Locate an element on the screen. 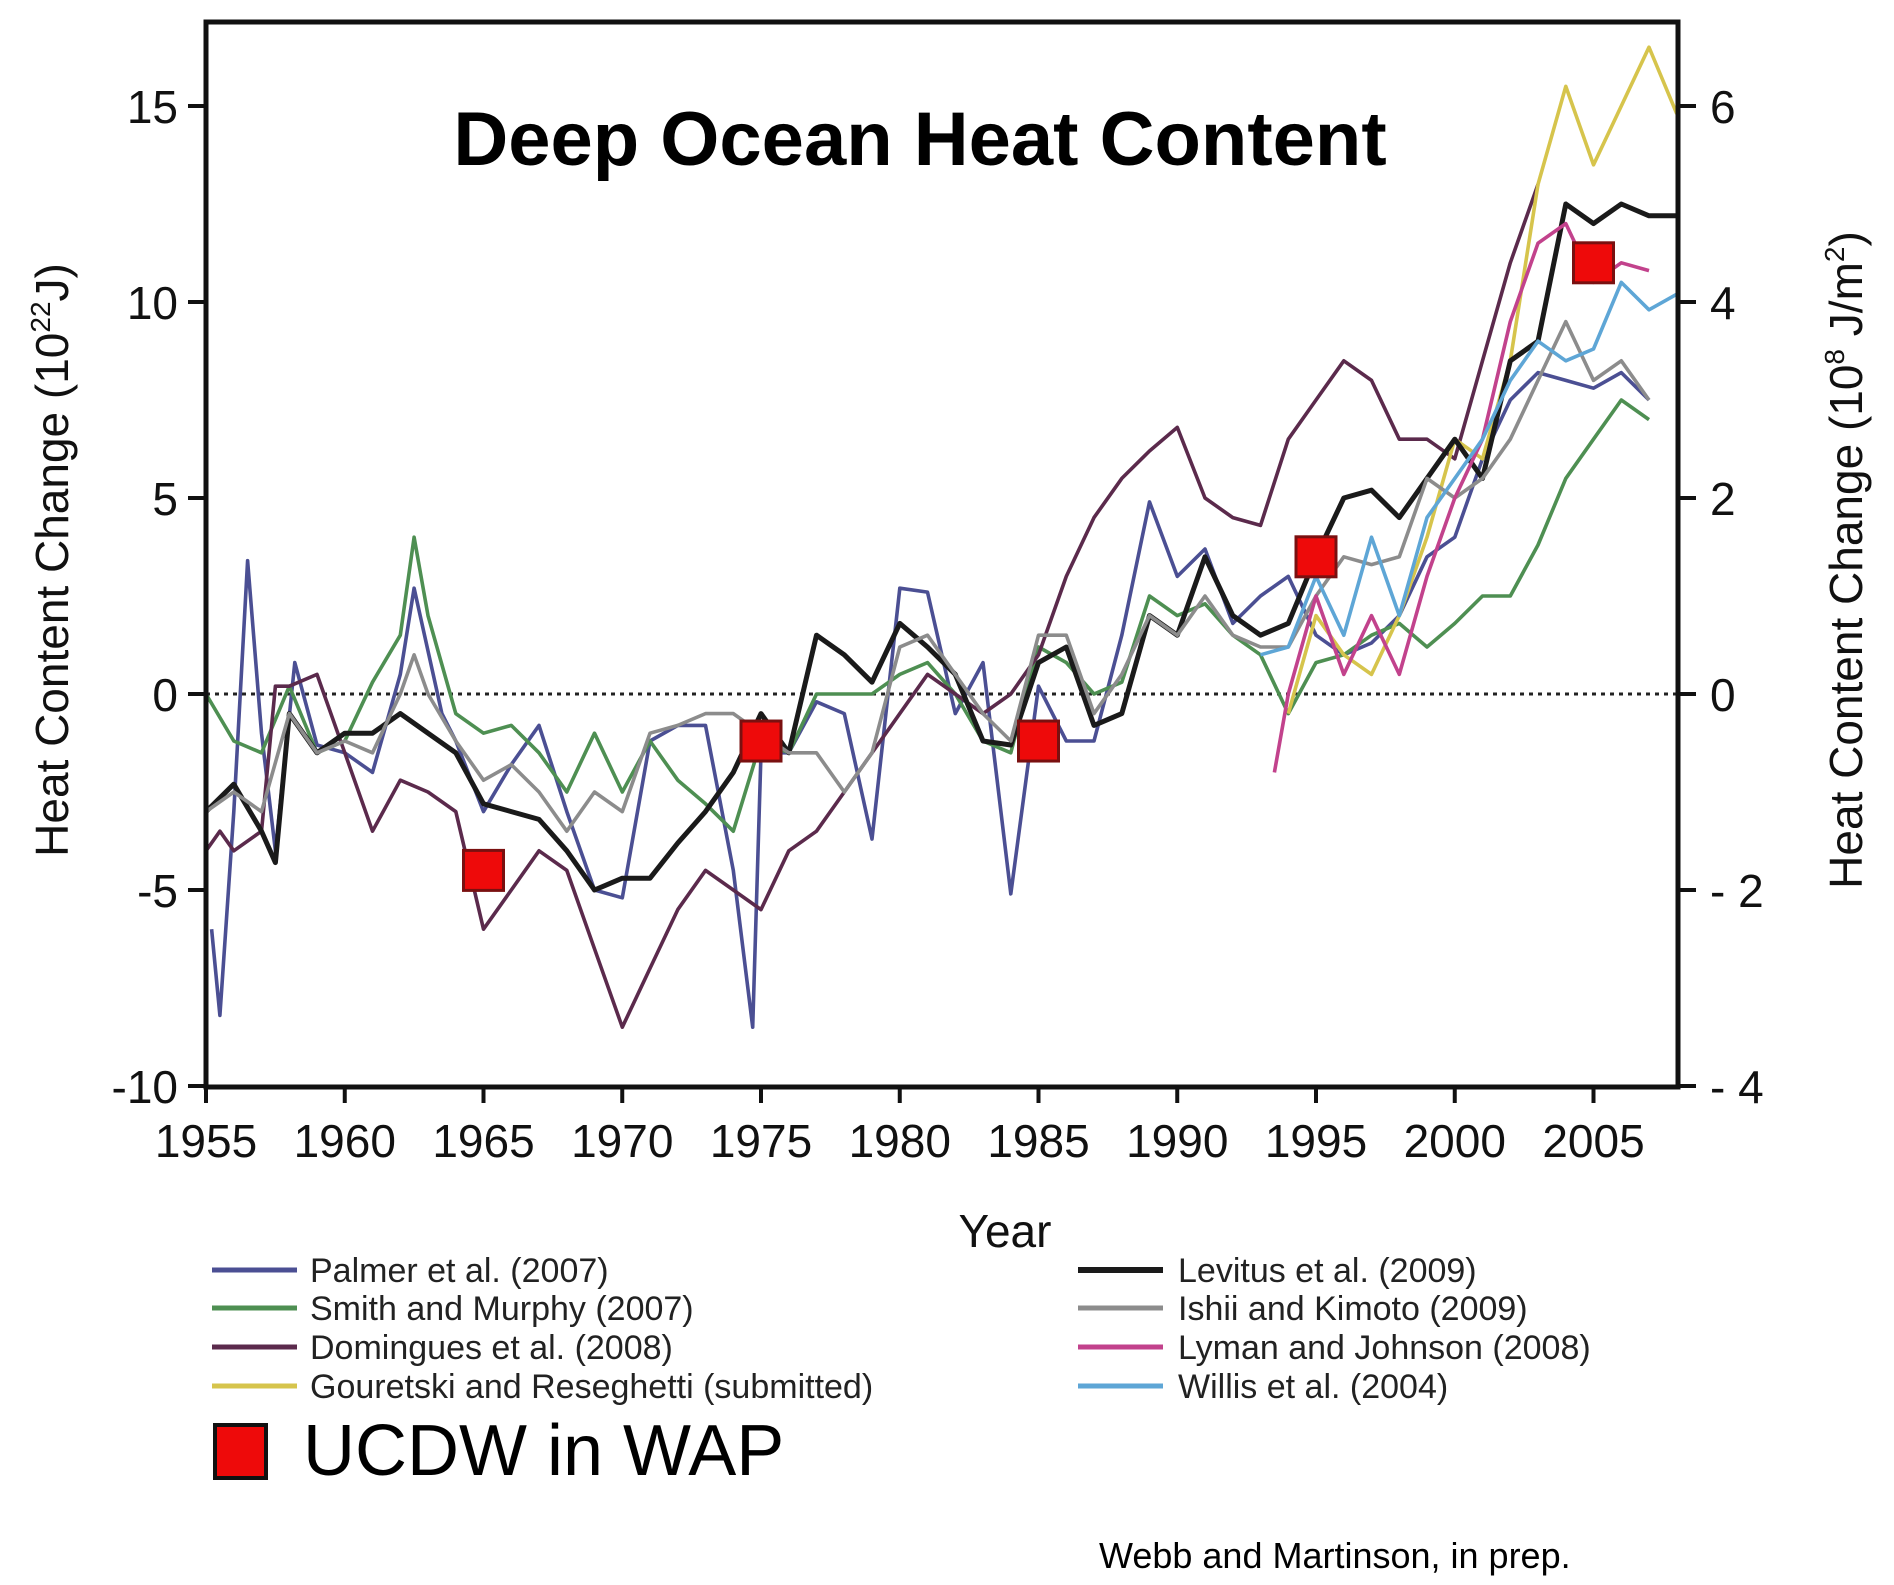 Image resolution: width=1894 pixels, height=1585 pixels. x-tick-label: 1990 is located at coordinates (1177, 1141).